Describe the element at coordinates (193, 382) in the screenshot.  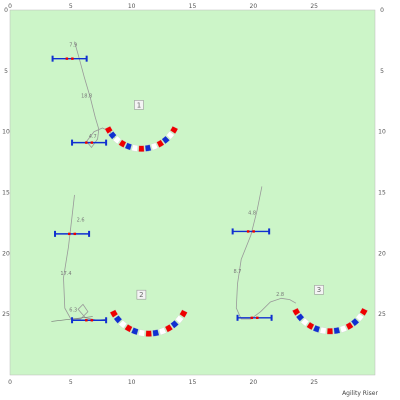
I see `x-tick-bottom: 15` at that location.